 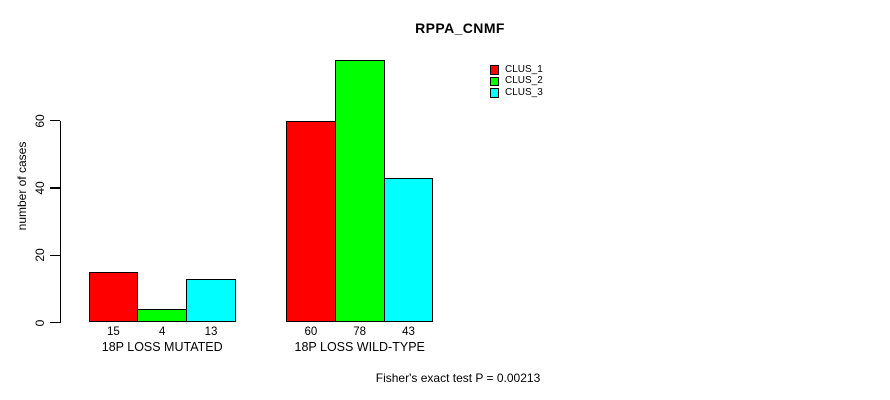 I want to click on bar-value-label: 15, so click(x=113, y=332).